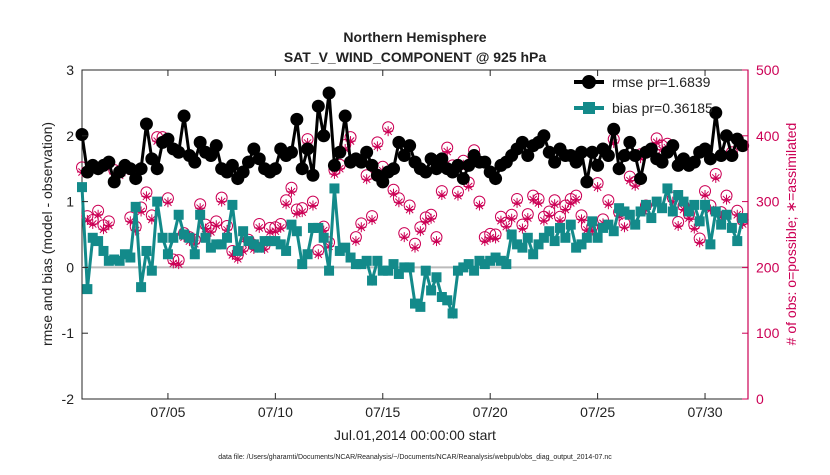 The width and height of the screenshot is (830, 475). What do you see at coordinates (70, 267) in the screenshot?
I see `y-left-tick-label: 0` at bounding box center [70, 267].